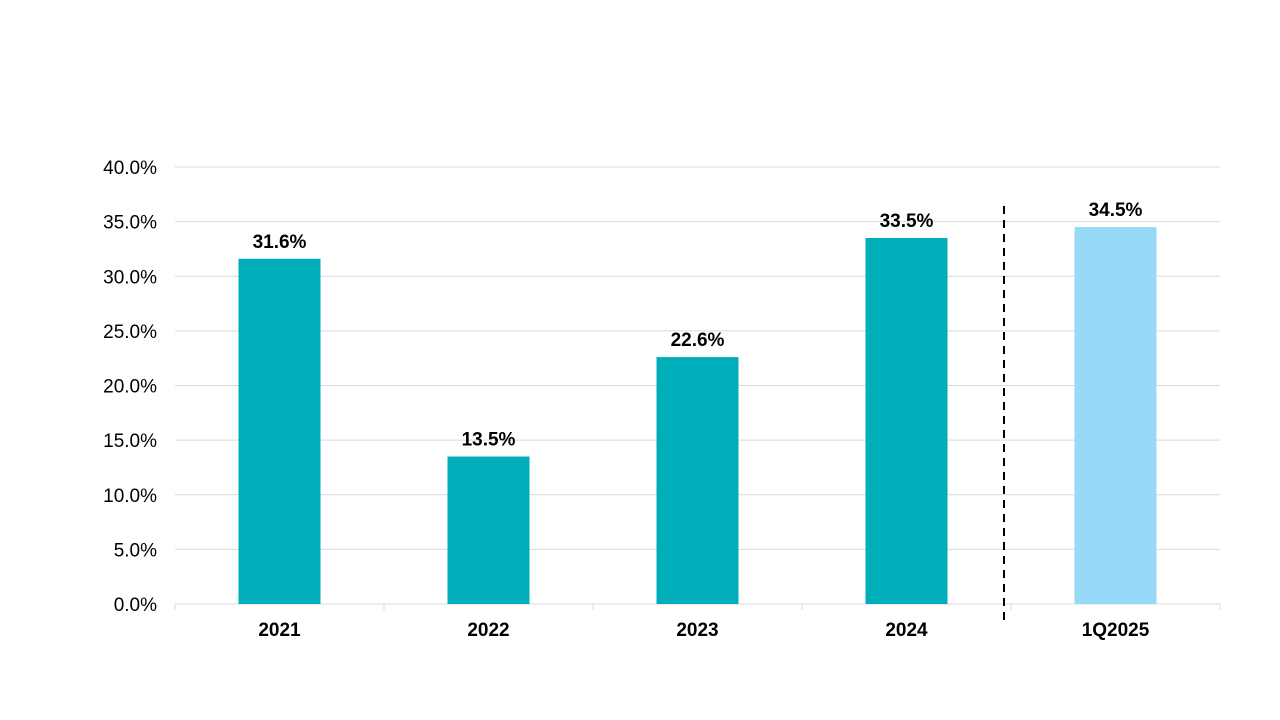  What do you see at coordinates (488, 530) in the screenshot?
I see `bar-2022` at bounding box center [488, 530].